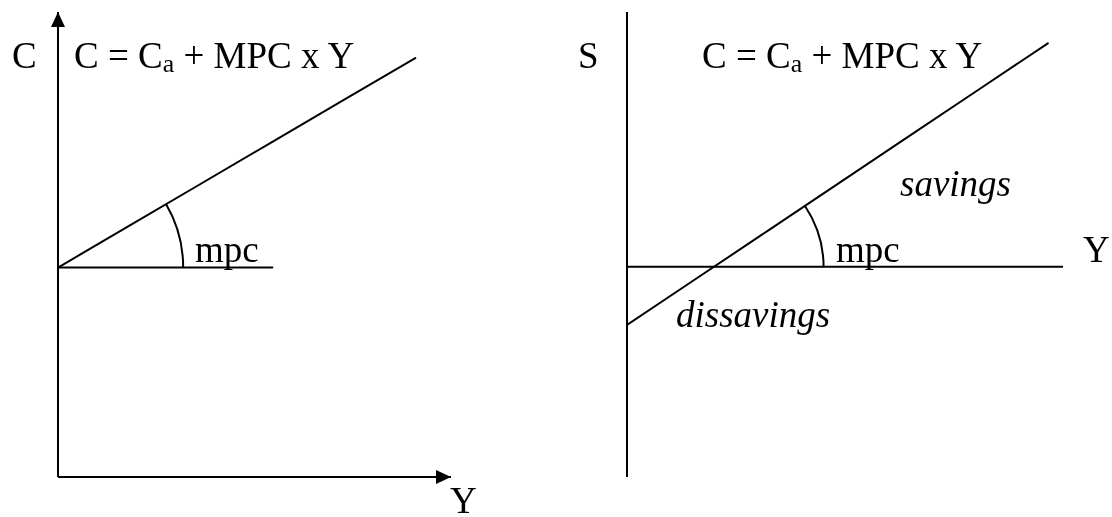 Image resolution: width=1112 pixels, height=517 pixels. What do you see at coordinates (24, 55) in the screenshot?
I see `y-axis-title: C` at bounding box center [24, 55].